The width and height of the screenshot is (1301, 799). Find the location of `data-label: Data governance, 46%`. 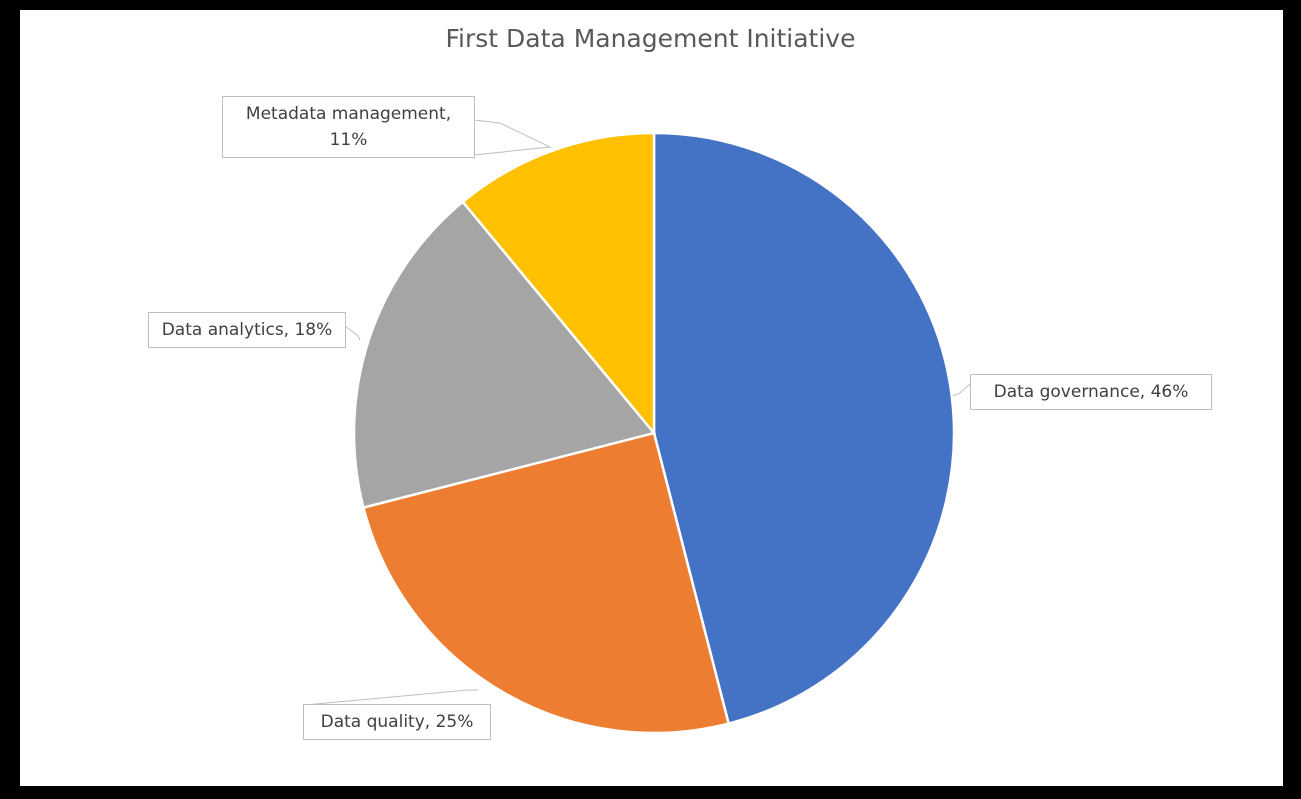

data-label: Data governance, 46% is located at coordinates (1091, 392).